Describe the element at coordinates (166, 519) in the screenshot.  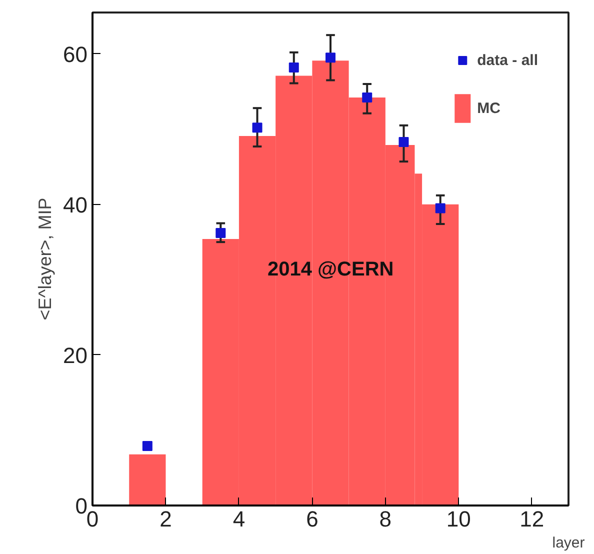
I see `x-tick-label: 2` at that location.